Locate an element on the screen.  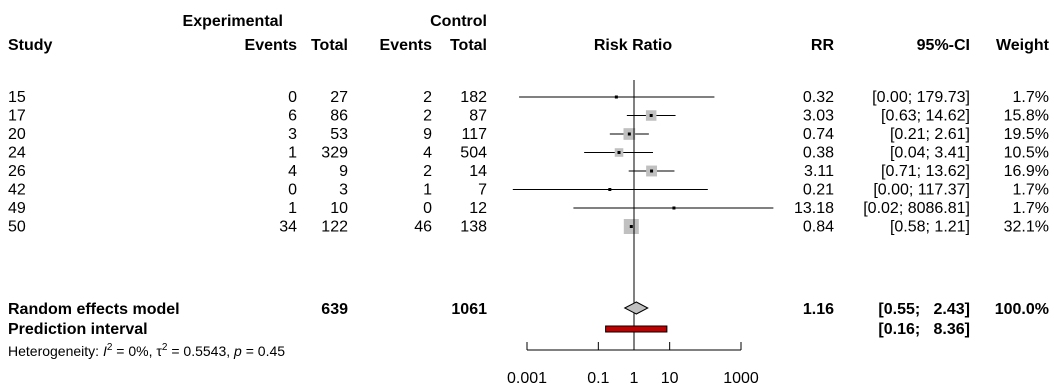
heterogeneity-prefix: Heterogeneity: is located at coordinates (55, 351).